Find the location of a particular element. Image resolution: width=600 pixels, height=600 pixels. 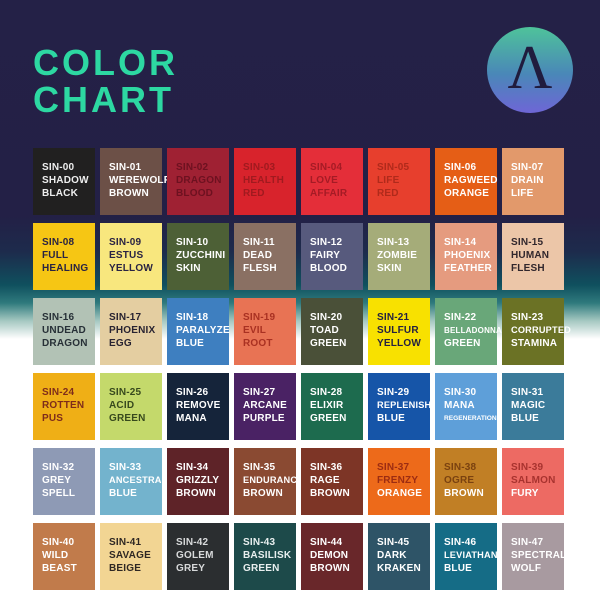

color-swatch: SIN-12 FAIRY BLOOD is located at coordinates (332, 256).